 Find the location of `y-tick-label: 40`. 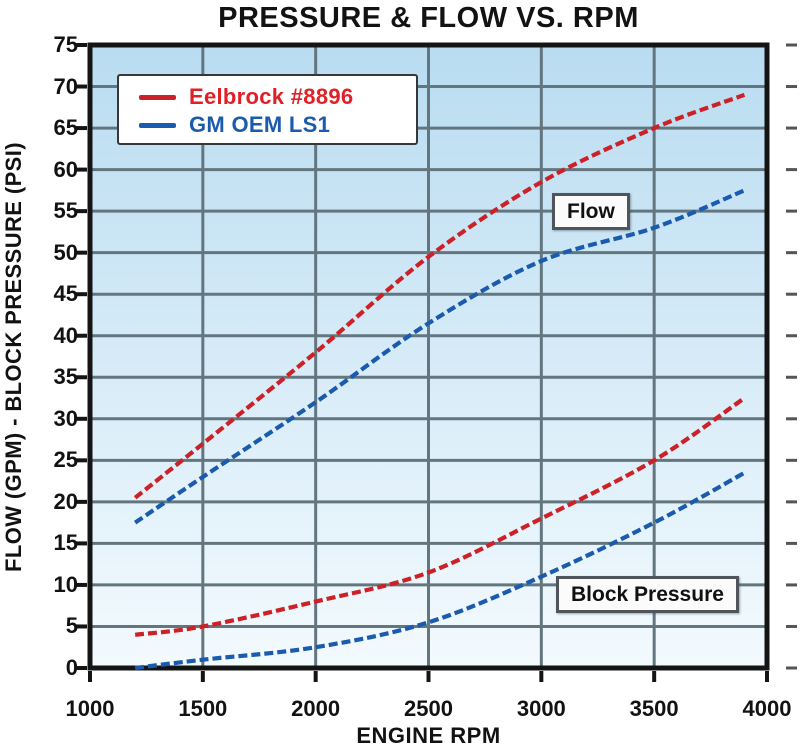

y-tick-label: 40 is located at coordinates (65, 335).